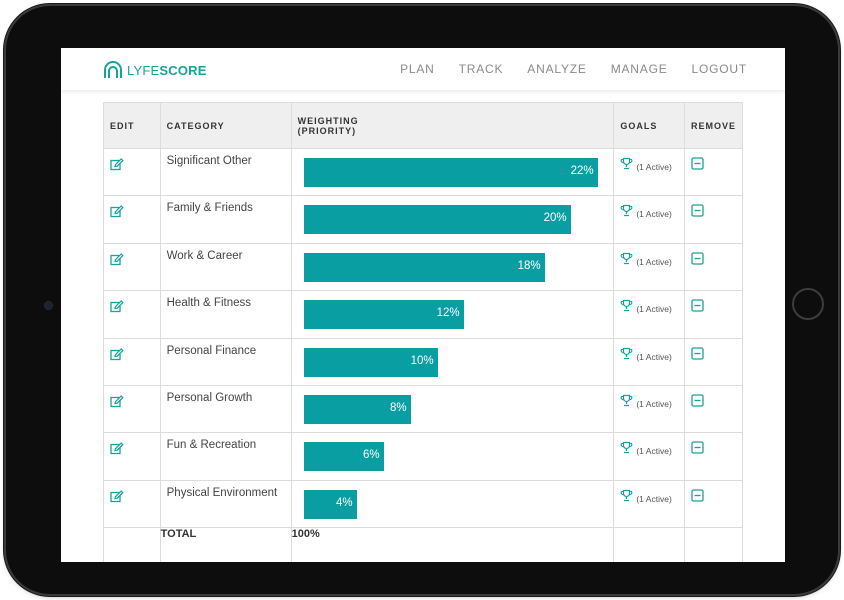 The height and width of the screenshot is (600, 844). Describe the element at coordinates (211, 350) in the screenshot. I see `category-name: Personal Finance` at that location.